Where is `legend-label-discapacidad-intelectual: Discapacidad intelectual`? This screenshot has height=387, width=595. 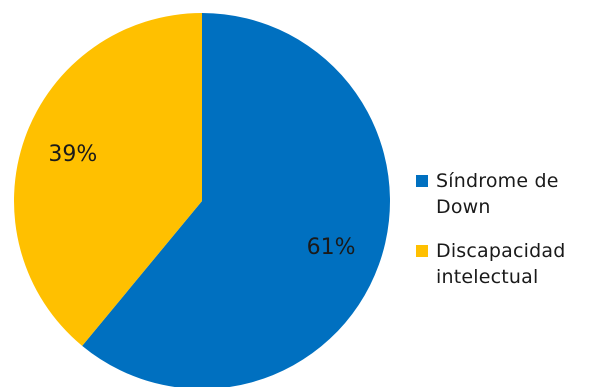 legend-label-discapacidad-intelectual: Discapacidad intelectual is located at coordinates (501, 264).